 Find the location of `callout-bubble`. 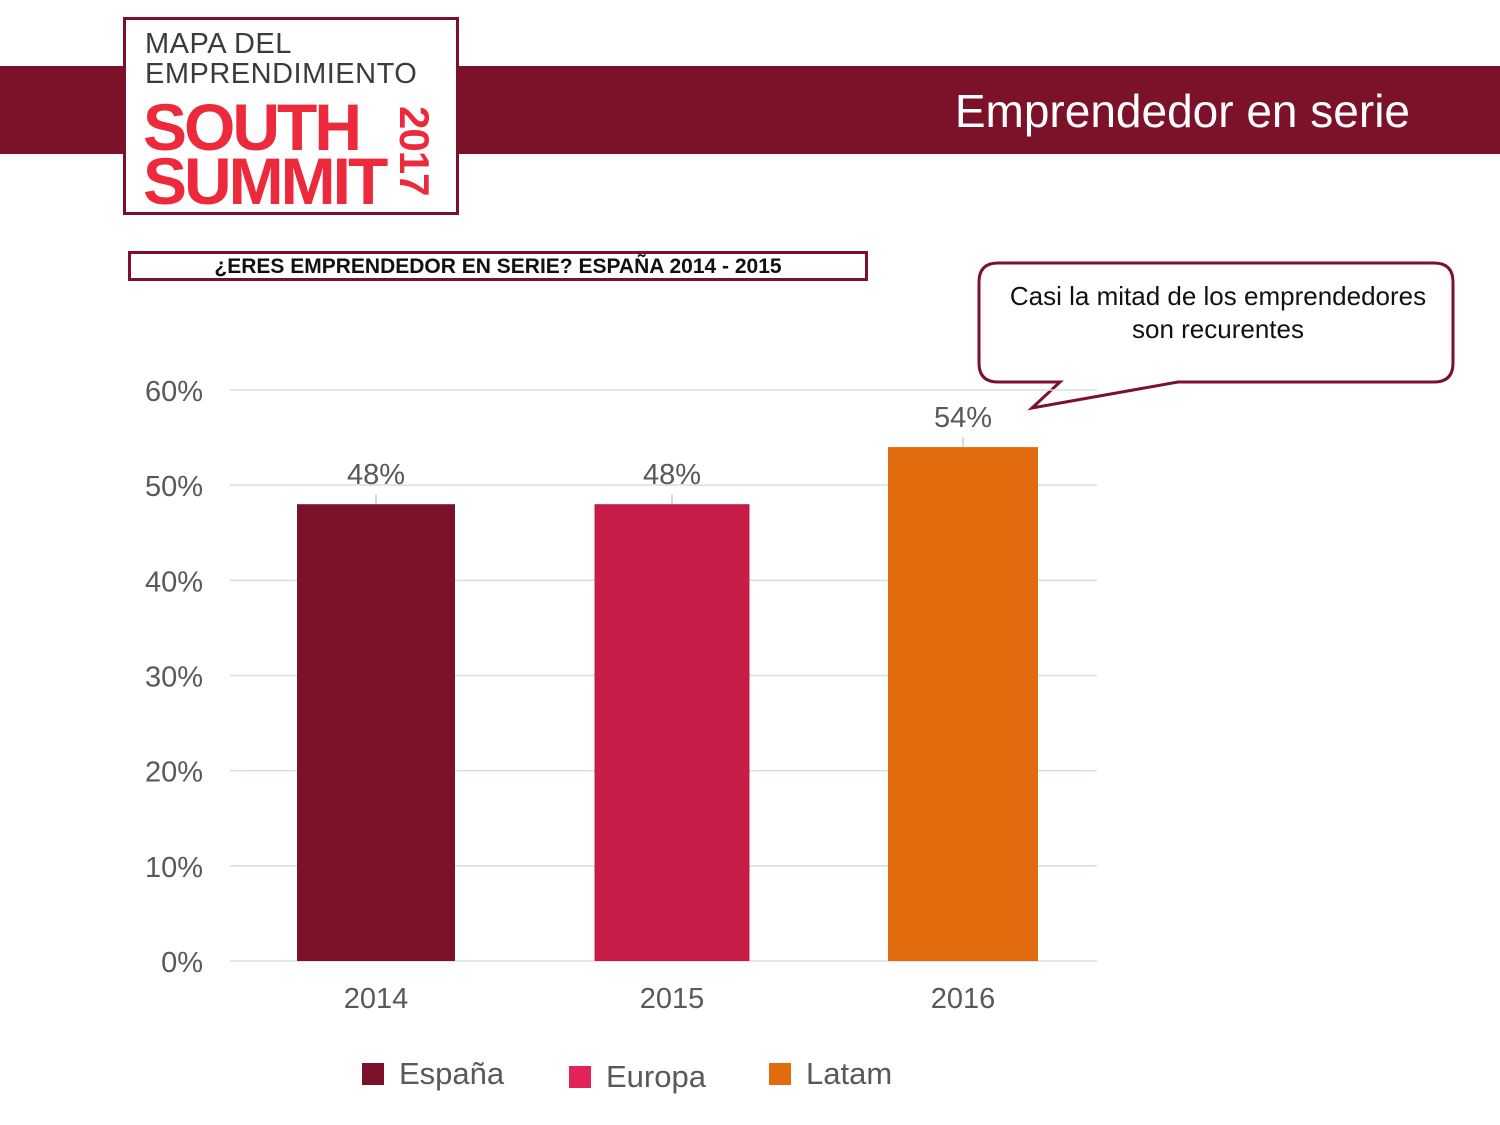

callout-bubble is located at coordinates (1216, 336).